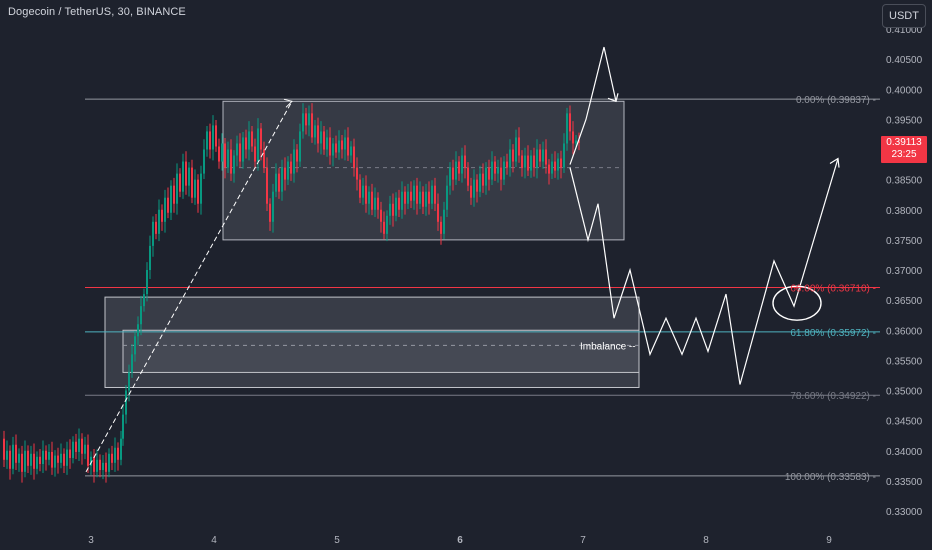  What do you see at coordinates (613, 98) in the screenshot?
I see `upper-projection-arrow-head` at bounding box center [613, 98].